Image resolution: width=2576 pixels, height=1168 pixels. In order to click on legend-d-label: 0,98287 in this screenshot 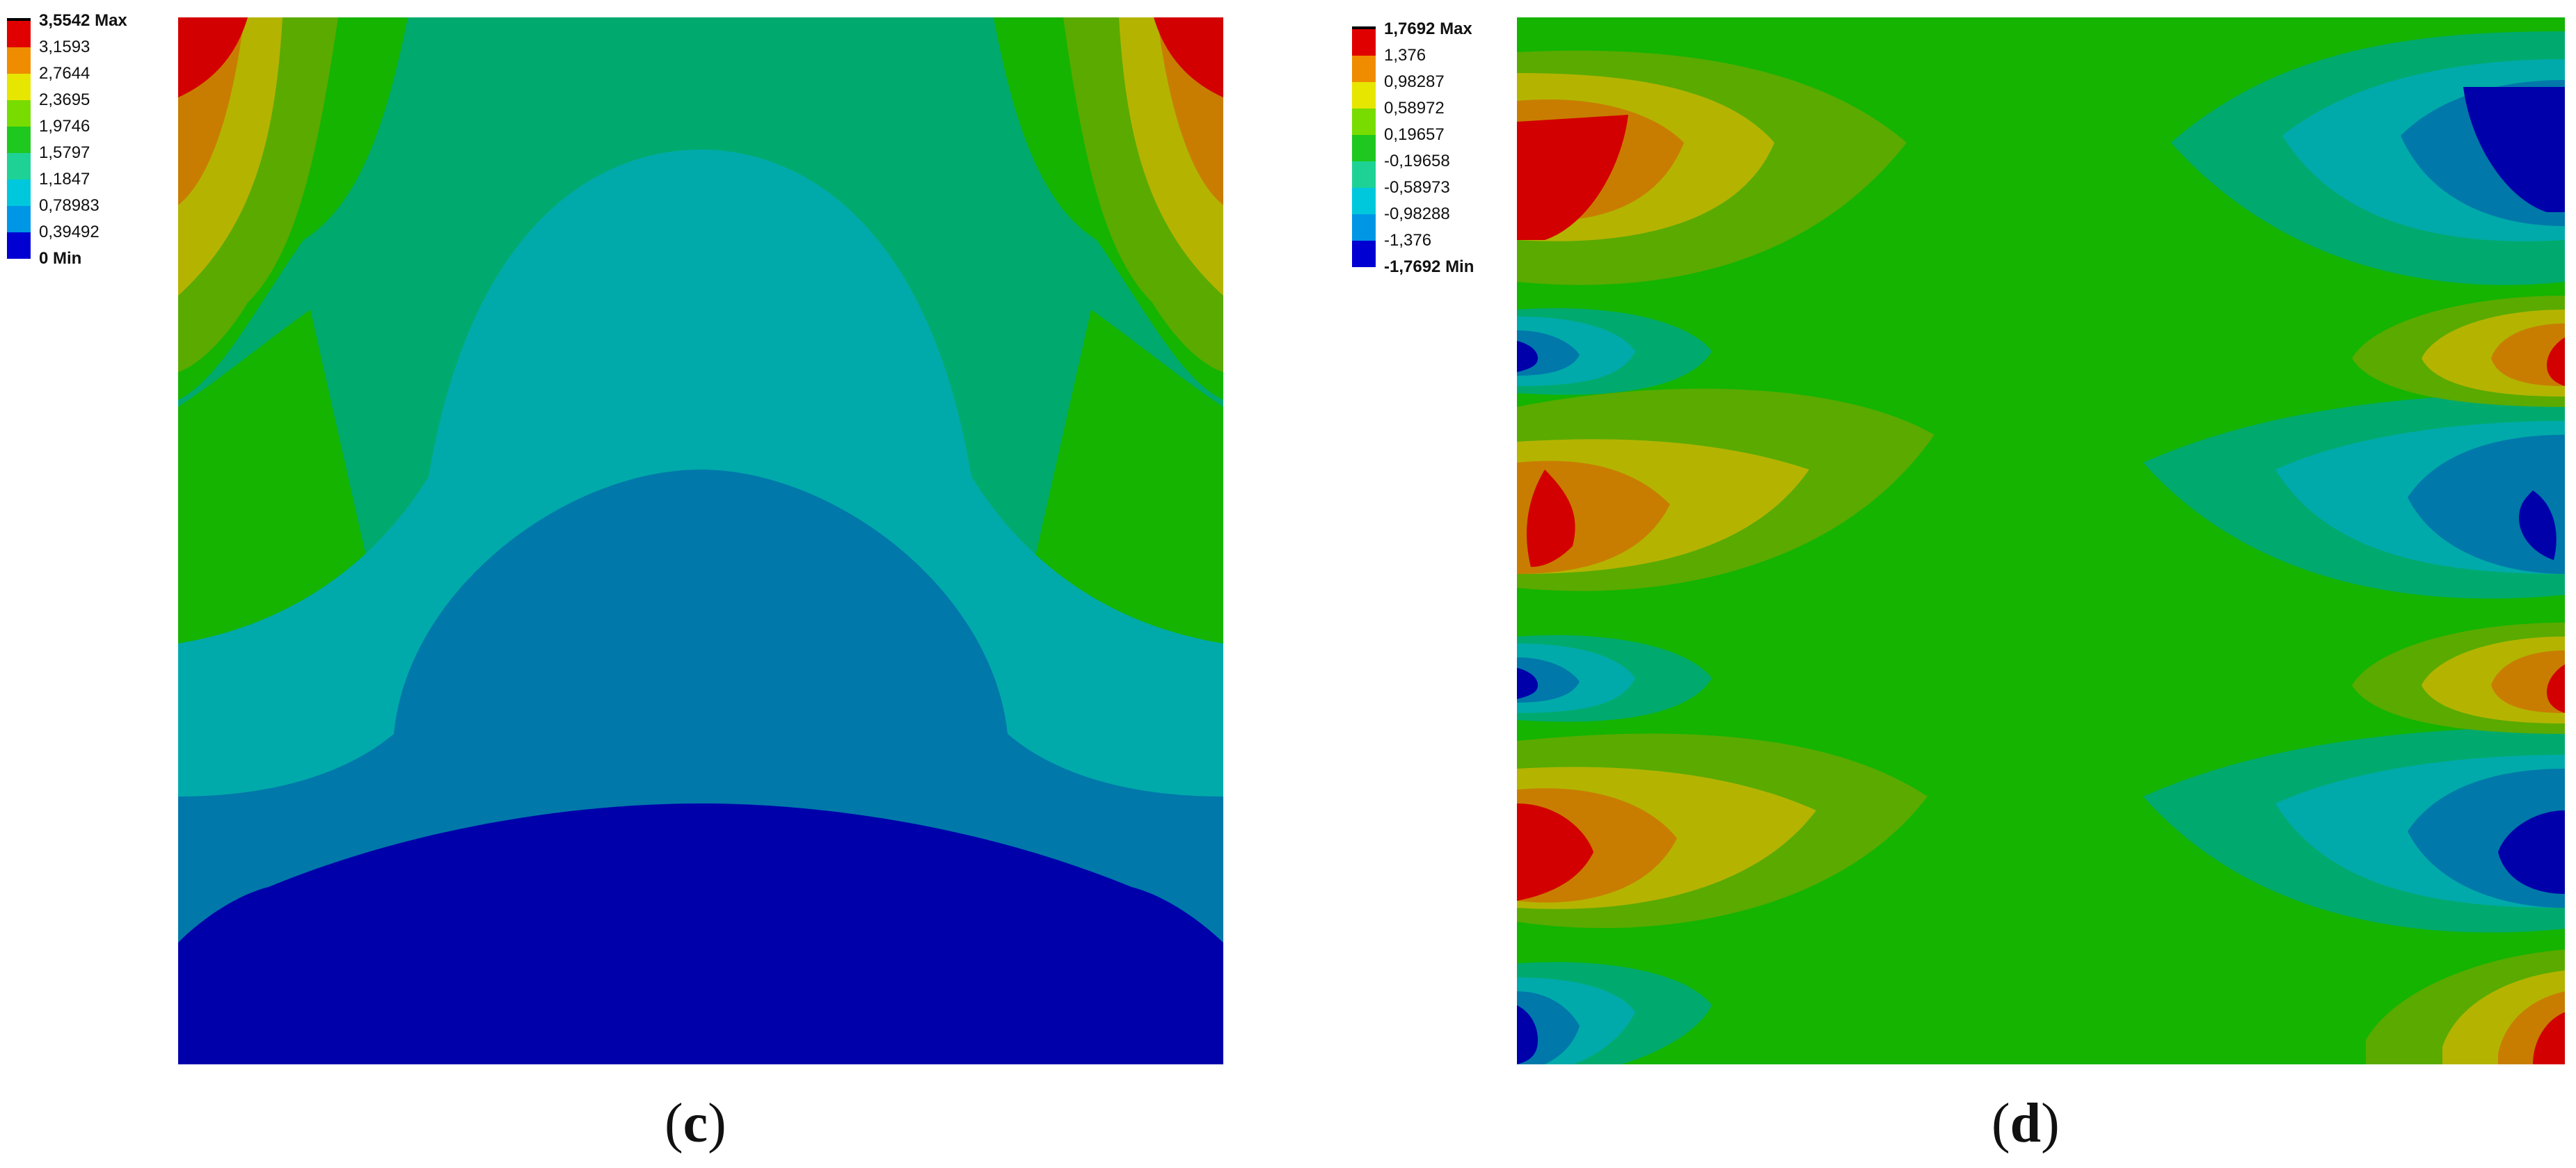, I will do `click(1414, 81)`.